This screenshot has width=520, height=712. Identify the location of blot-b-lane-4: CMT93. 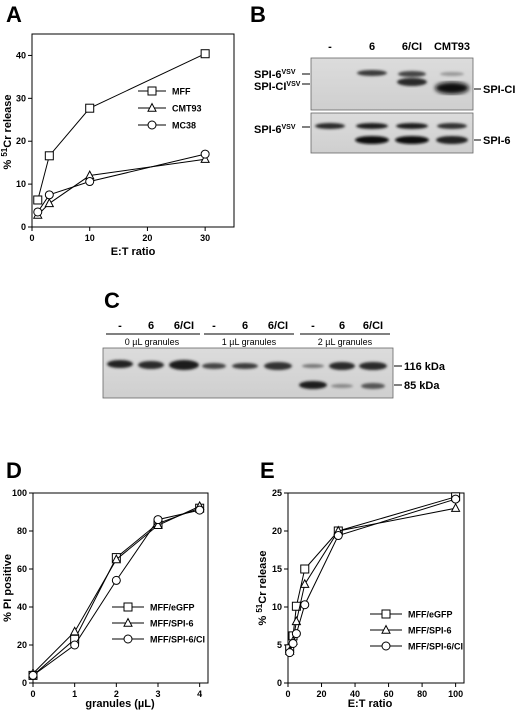
(452, 47).